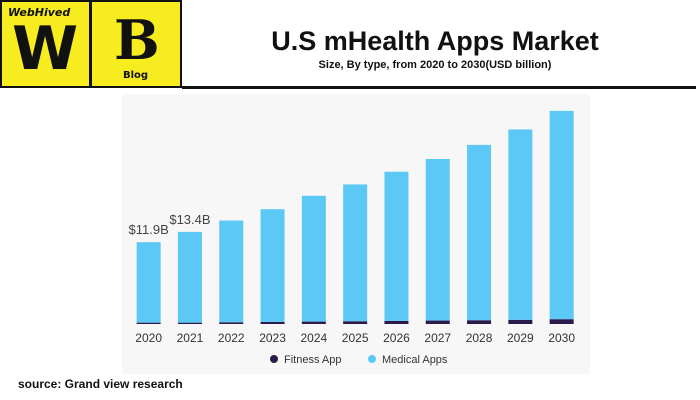  I want to click on bar-fitness-2024, so click(313, 322).